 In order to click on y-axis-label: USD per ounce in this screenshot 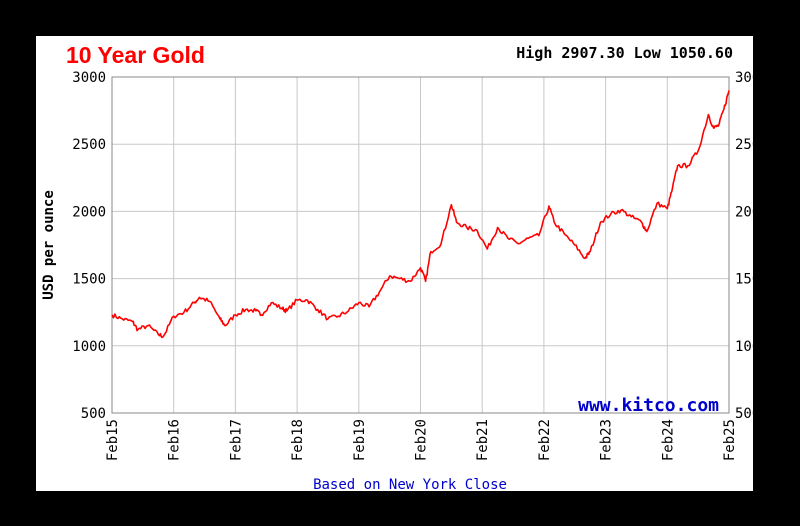, I will do `click(49, 245)`.